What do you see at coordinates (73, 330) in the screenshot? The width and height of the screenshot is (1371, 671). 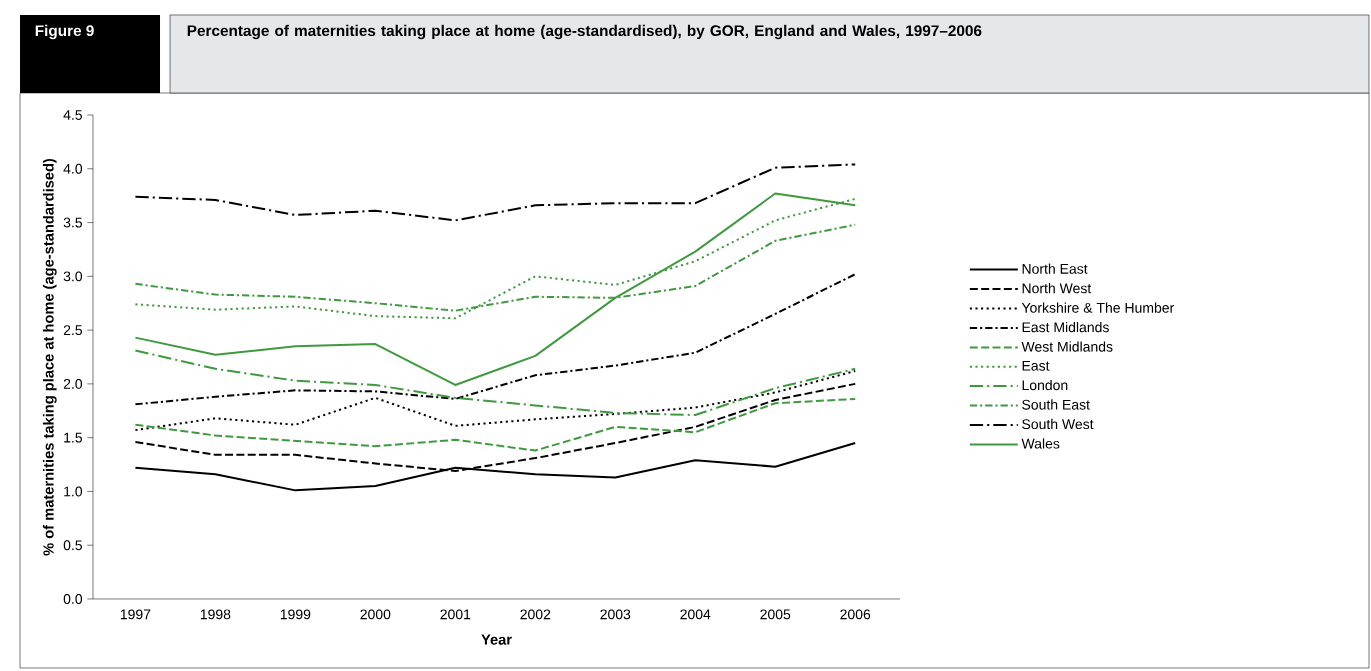 I see `y-tick-label: 2.5` at bounding box center [73, 330].